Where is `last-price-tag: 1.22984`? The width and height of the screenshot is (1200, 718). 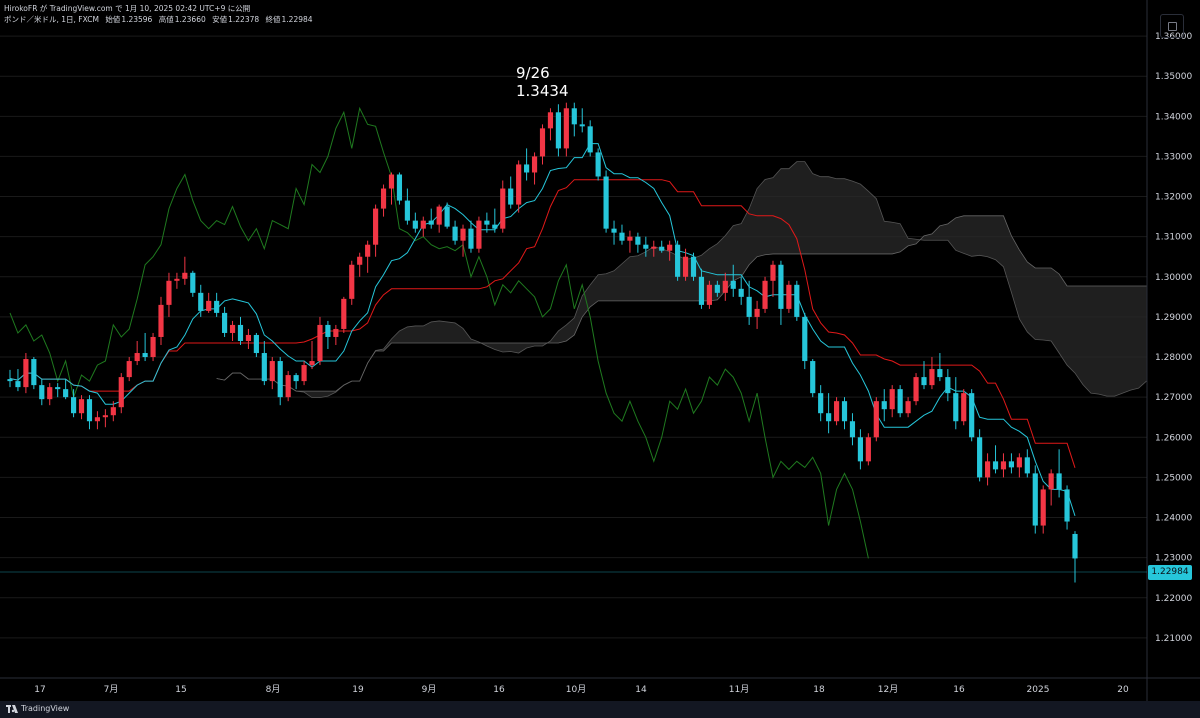 last-price-tag: 1.22984 is located at coordinates (1170, 572).